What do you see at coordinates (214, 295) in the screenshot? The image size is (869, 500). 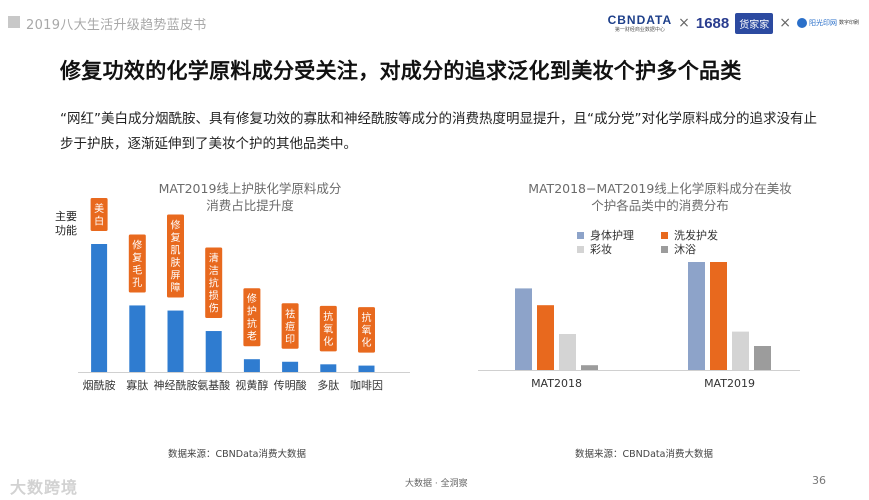 I see `function-tag-char: 损` at bounding box center [214, 295].